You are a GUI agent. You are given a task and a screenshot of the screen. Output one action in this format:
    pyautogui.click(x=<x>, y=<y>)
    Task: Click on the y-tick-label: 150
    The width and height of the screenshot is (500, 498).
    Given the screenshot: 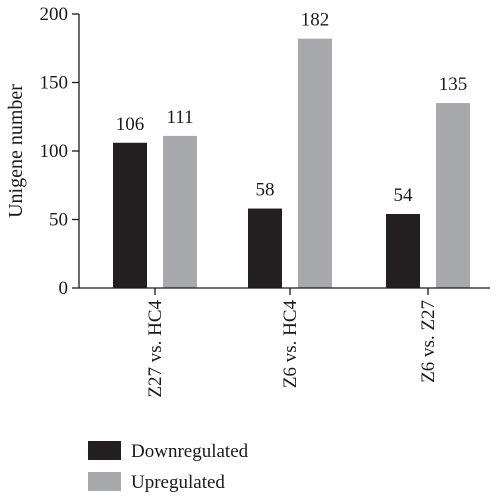 What is the action you would take?
    pyautogui.click(x=54, y=83)
    